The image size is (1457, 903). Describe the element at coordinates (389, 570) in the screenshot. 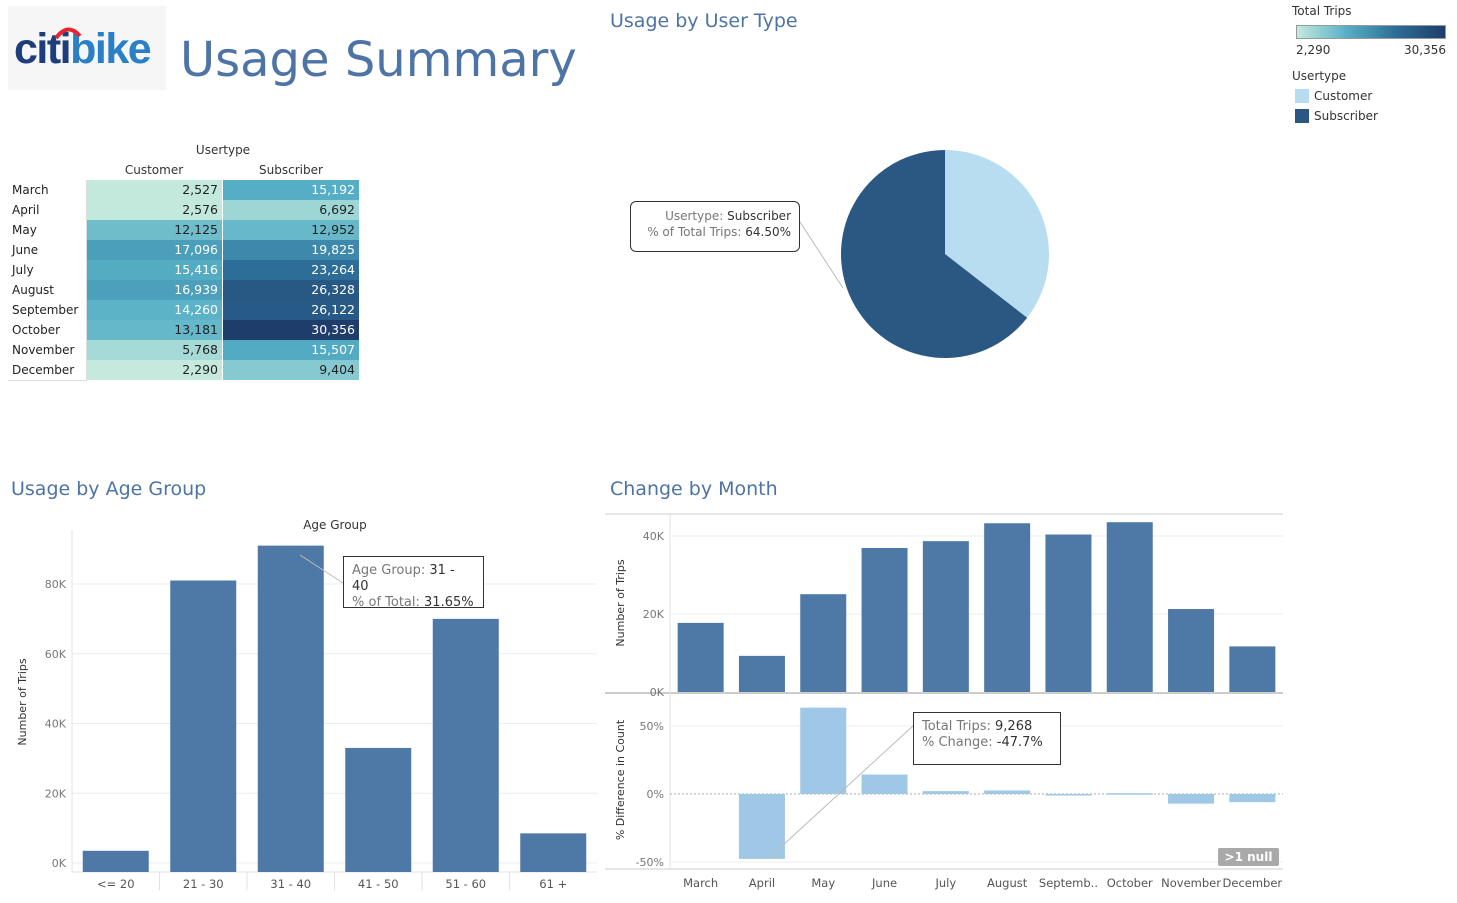

I see `age-tooltip-key1: Age Group:` at that location.